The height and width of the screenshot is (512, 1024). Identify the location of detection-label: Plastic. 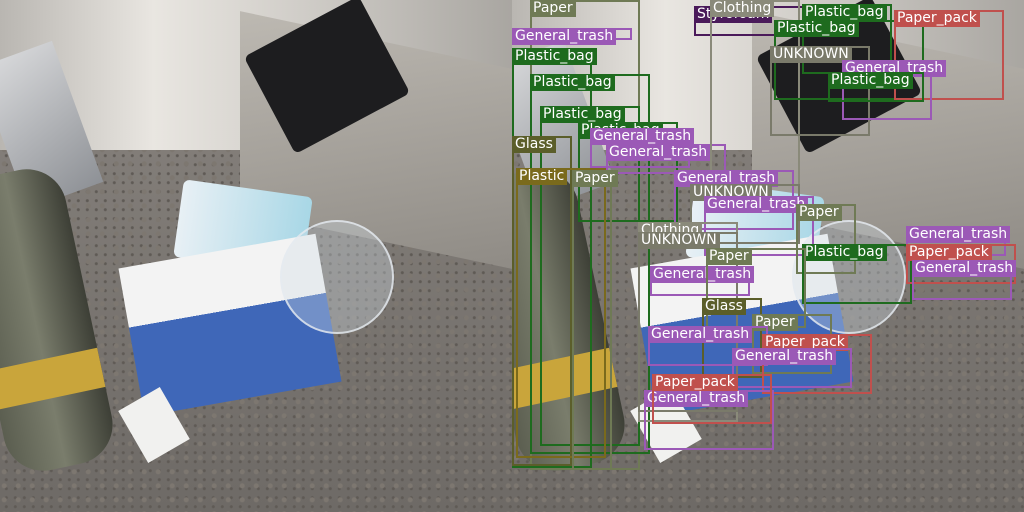
(542, 176).